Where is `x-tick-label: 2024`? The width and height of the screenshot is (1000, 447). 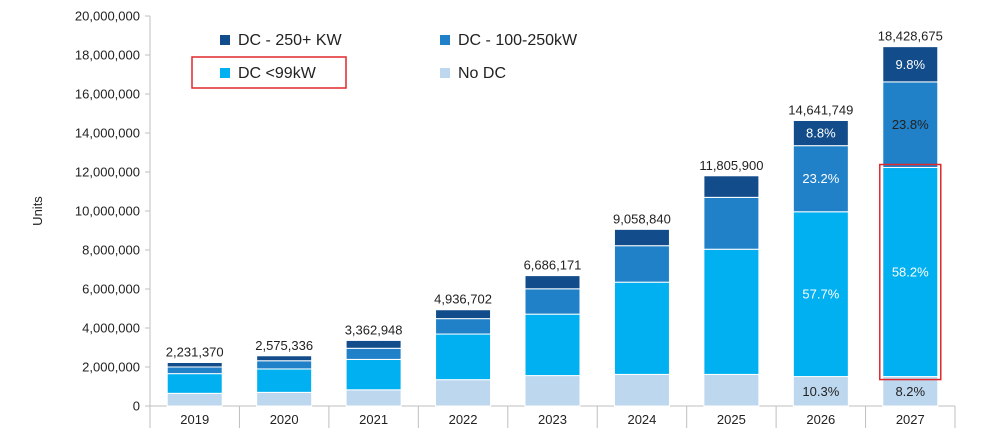
x-tick-label: 2024 is located at coordinates (641, 419).